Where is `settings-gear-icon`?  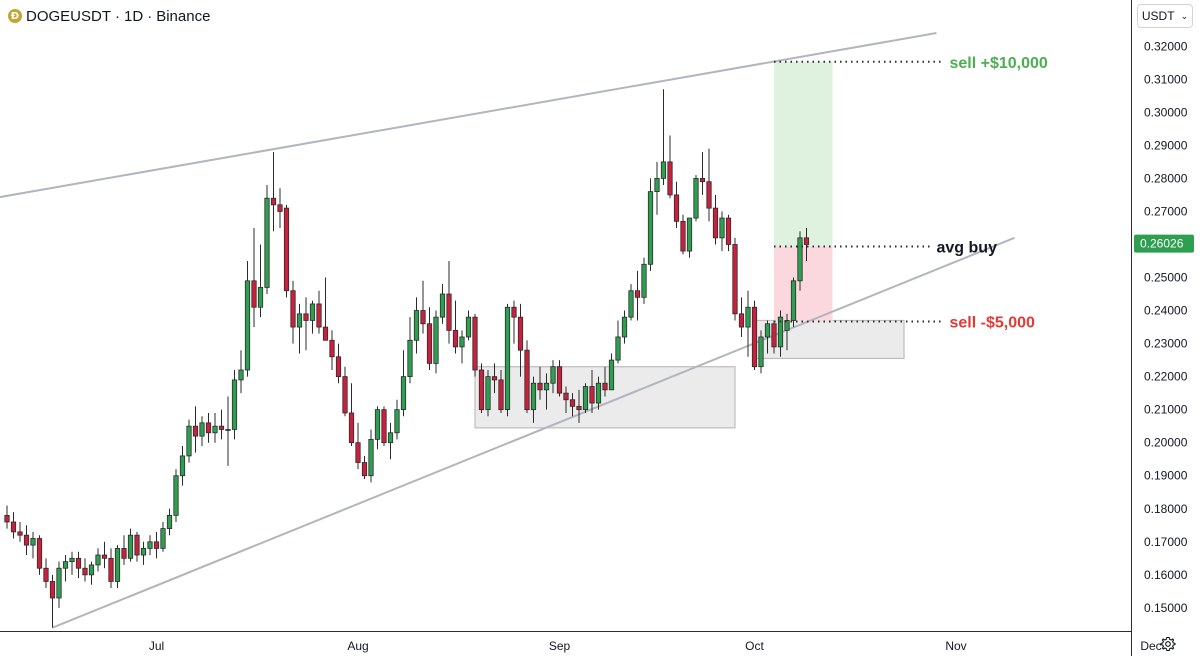
settings-gear-icon is located at coordinates (1168, 644).